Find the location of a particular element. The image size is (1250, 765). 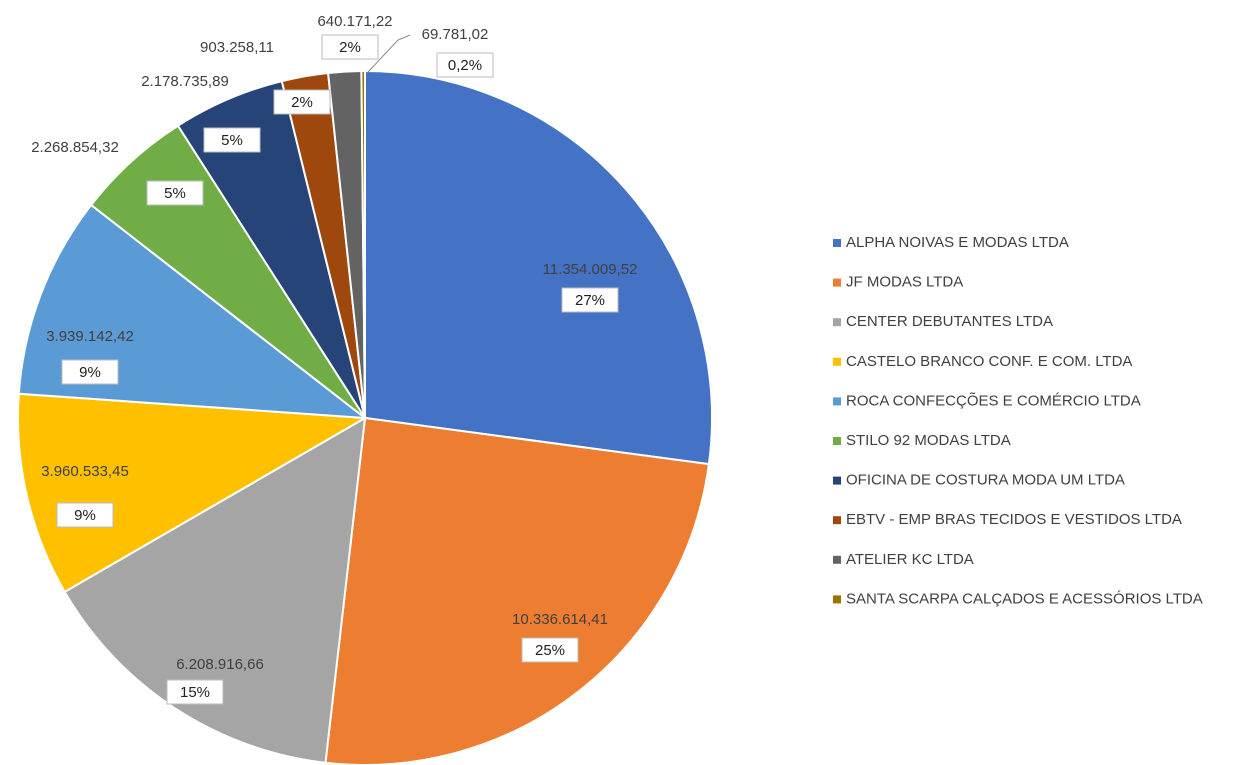

percent-label: 15% is located at coordinates (195, 692).